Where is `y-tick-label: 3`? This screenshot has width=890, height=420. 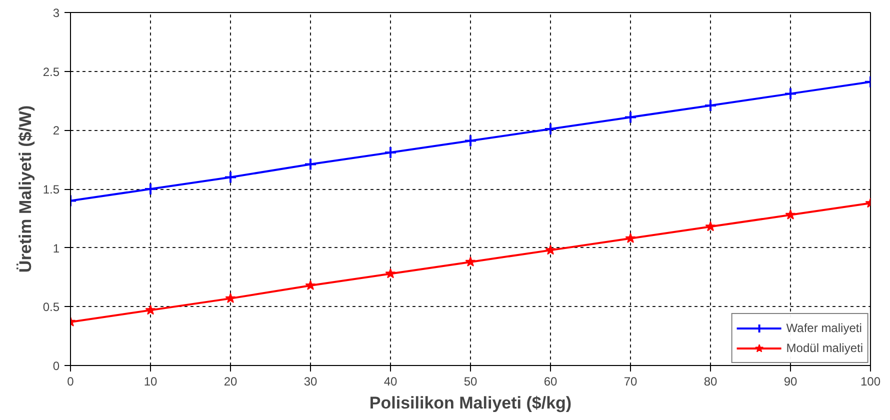 y-tick-label: 3 is located at coordinates (56, 13).